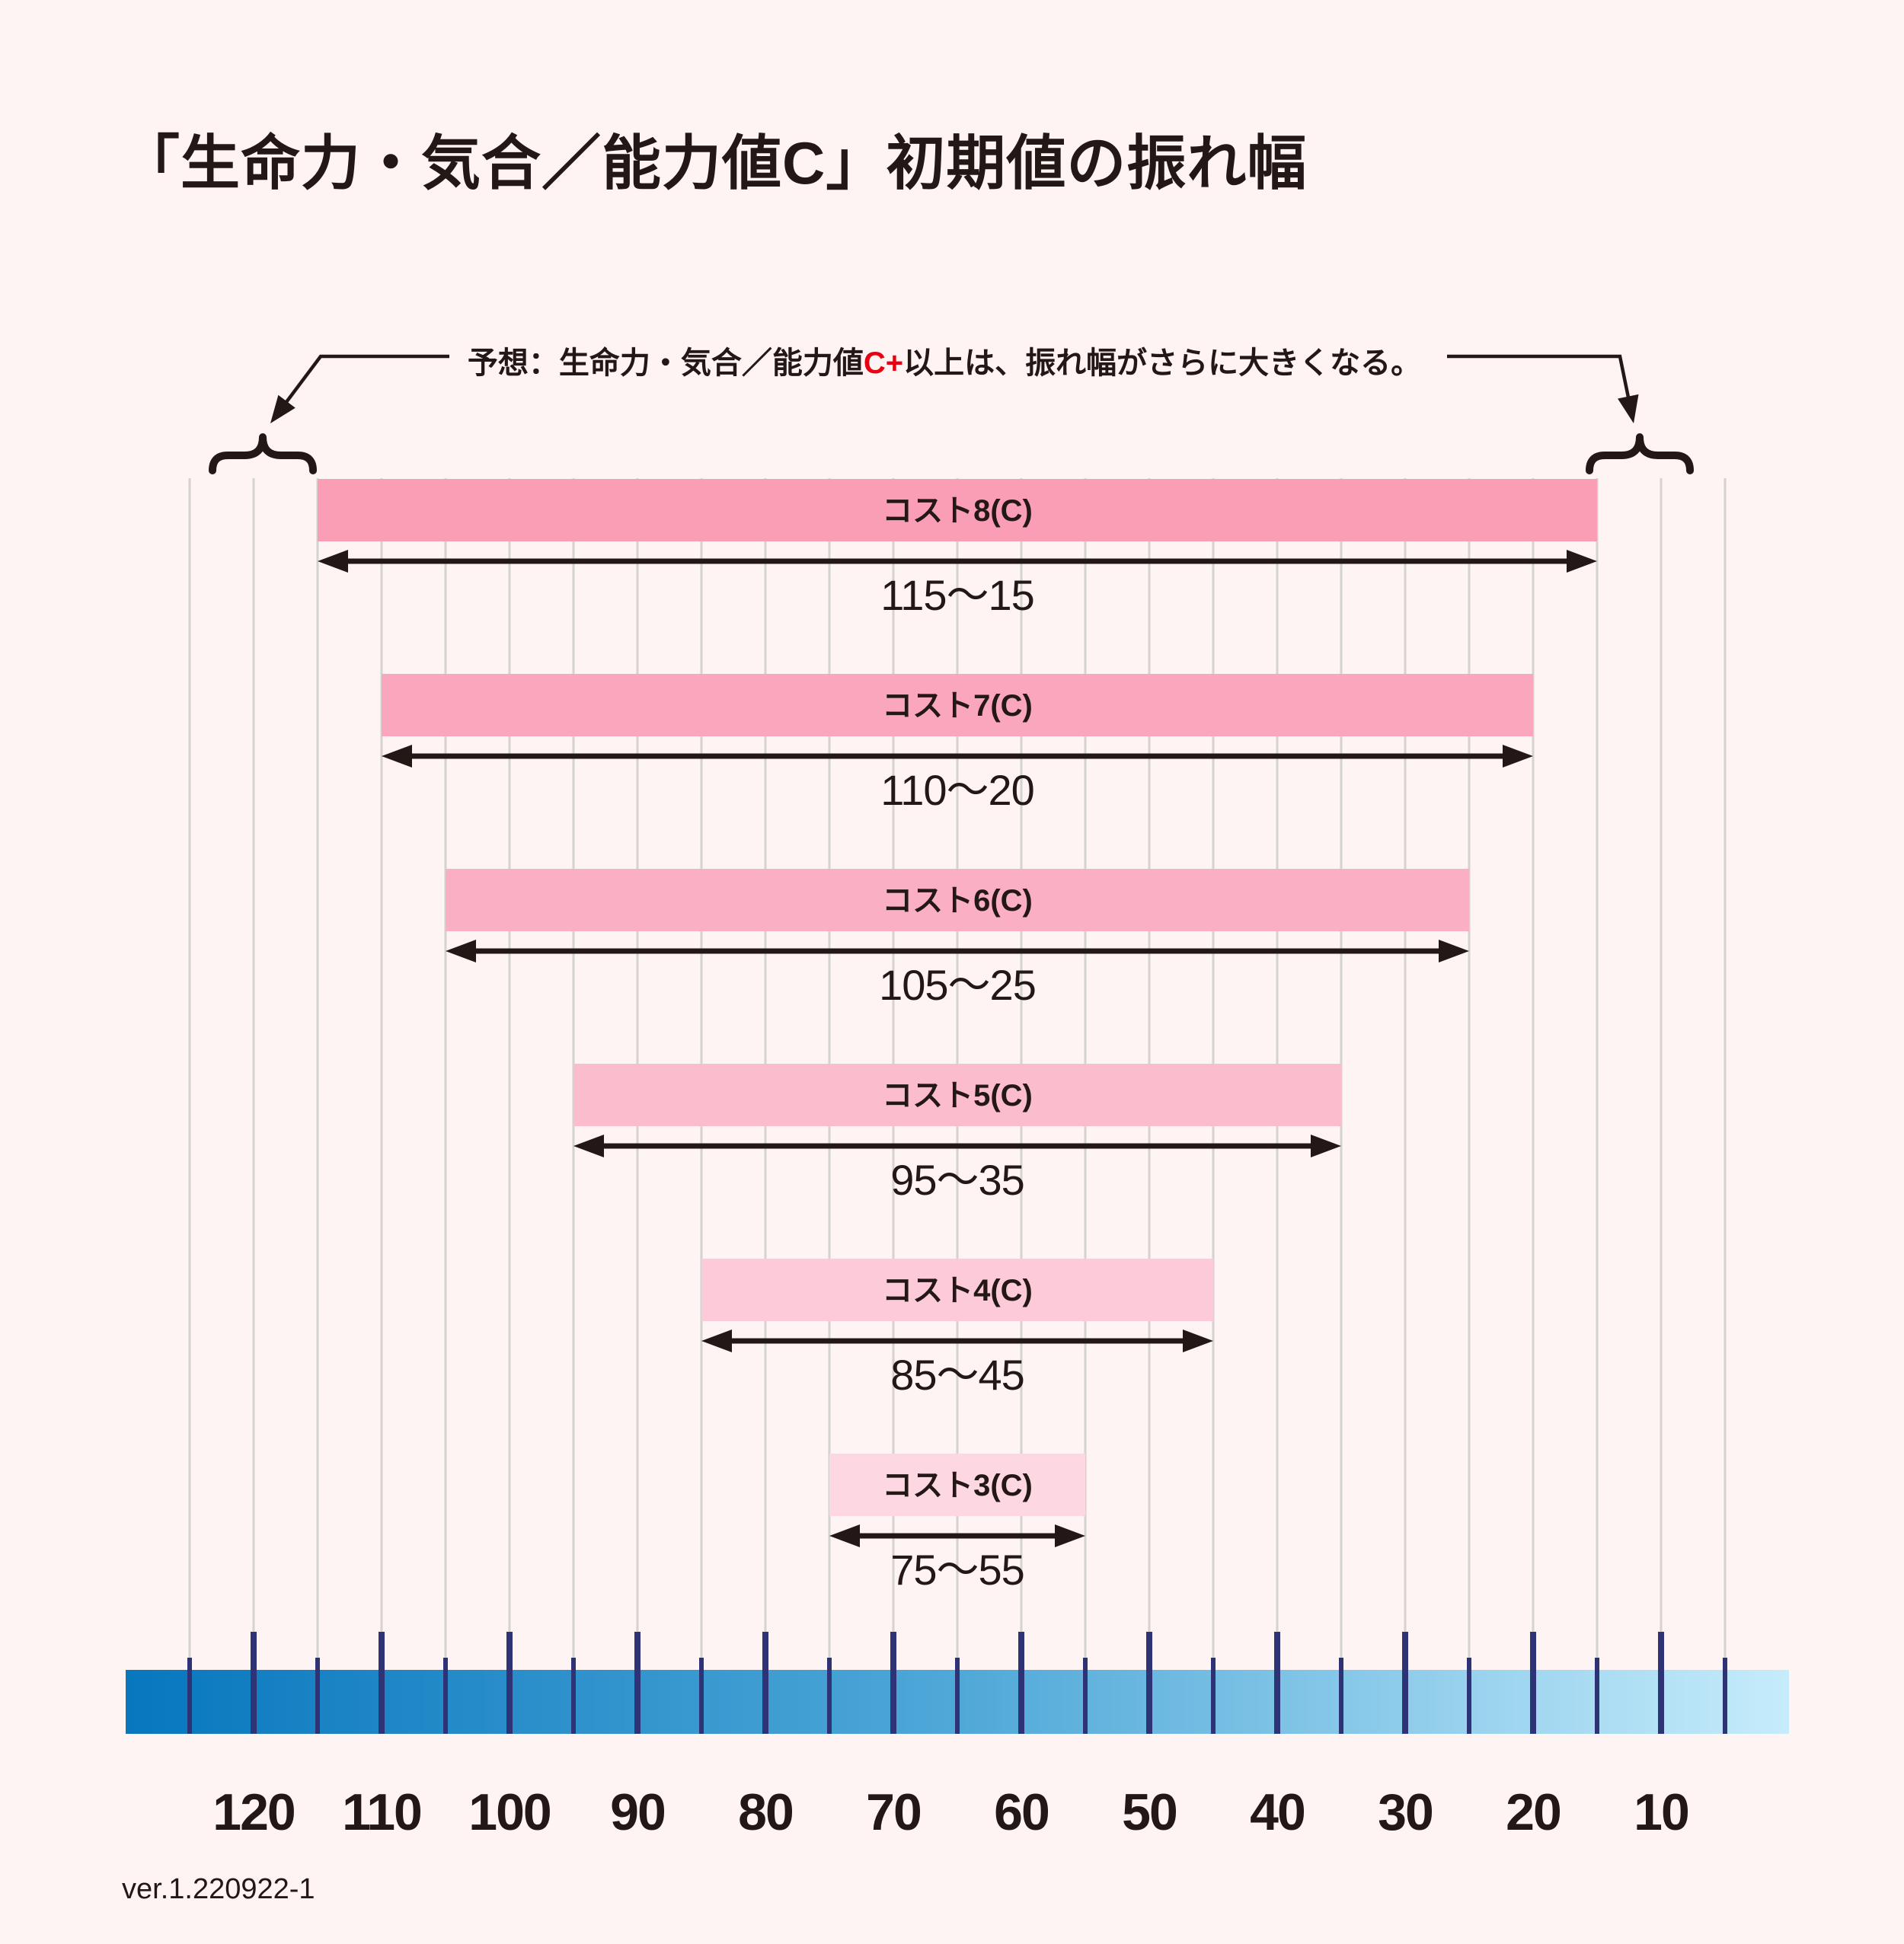 This screenshot has width=1904, height=1944. Describe the element at coordinates (1405, 1812) in the screenshot. I see `axis-tick-label: 30` at that location.